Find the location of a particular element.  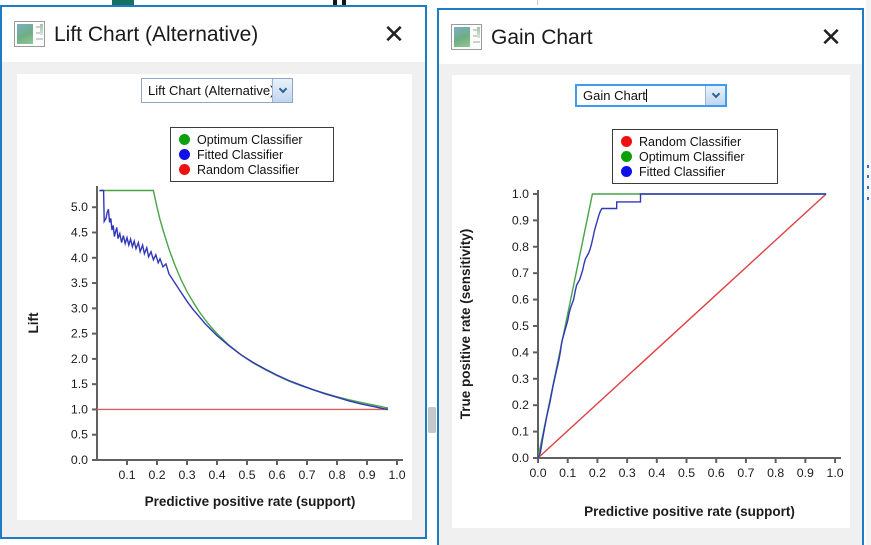

chart-type-dropdown: Gain Chart is located at coordinates (651, 95).